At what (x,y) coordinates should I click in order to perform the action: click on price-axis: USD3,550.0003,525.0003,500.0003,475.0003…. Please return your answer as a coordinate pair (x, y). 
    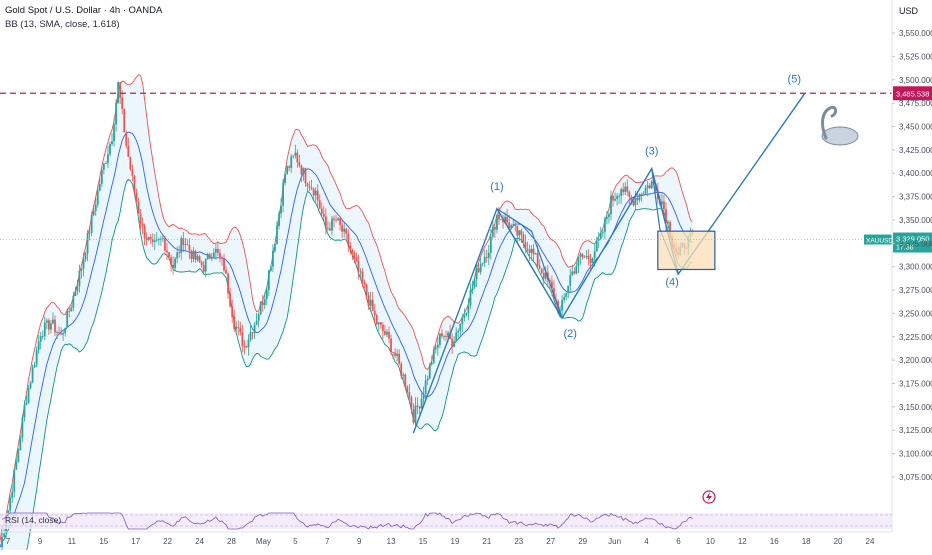
    Looking at the image, I should click on (911, 266).